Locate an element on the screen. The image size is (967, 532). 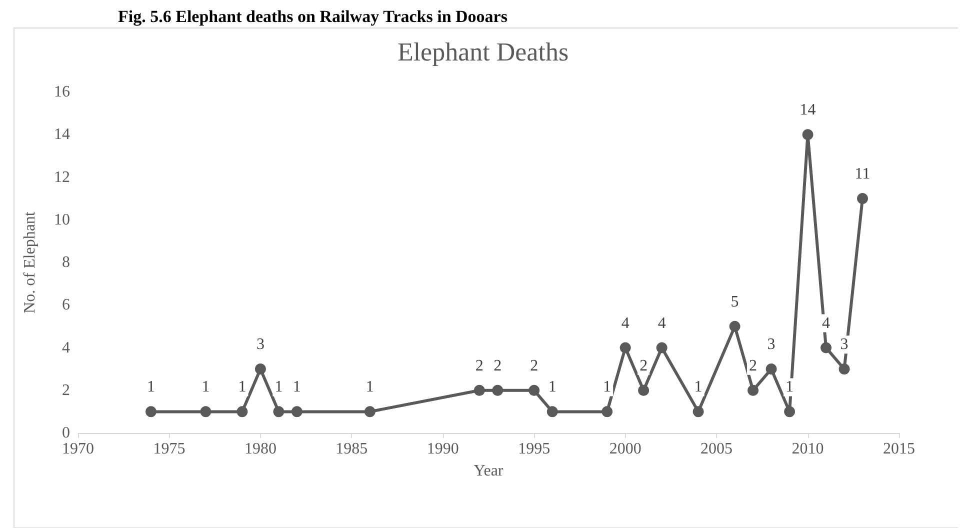
x-tick-label: 2010 is located at coordinates (808, 449).